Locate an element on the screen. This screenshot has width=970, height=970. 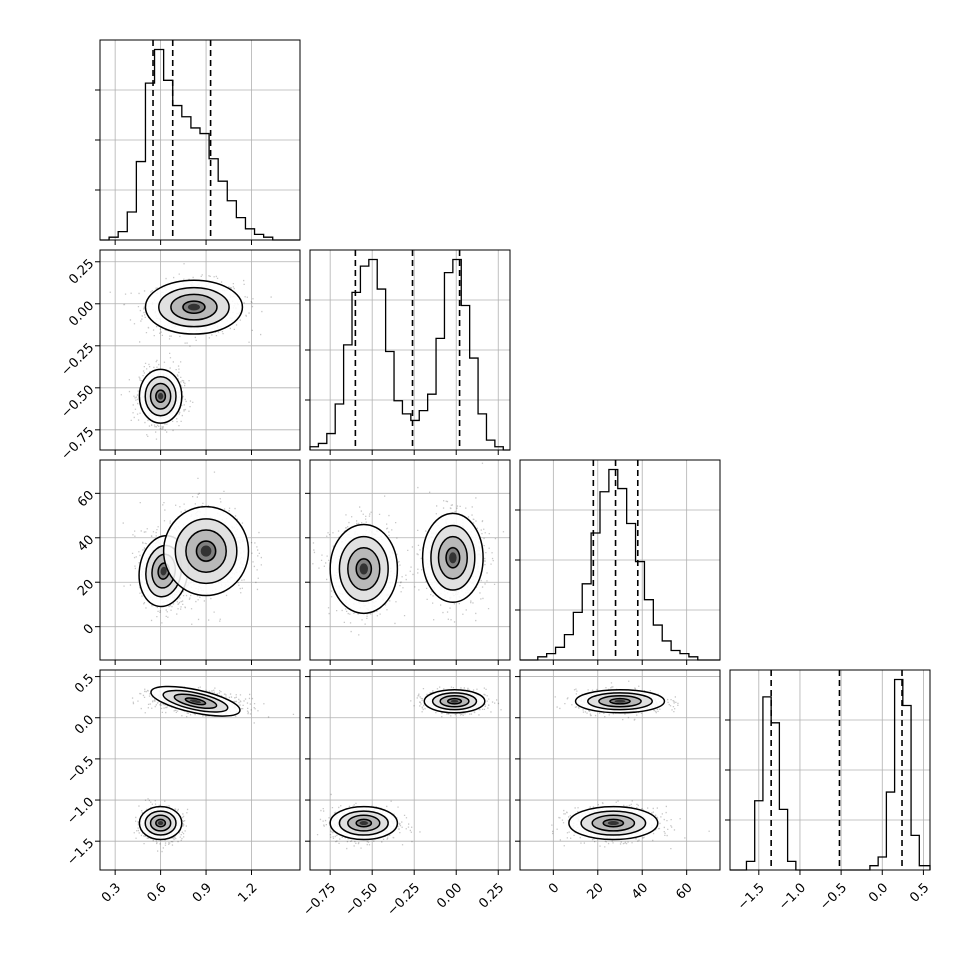
x-tick-label: −1.0 is located at coordinates (792, 896).